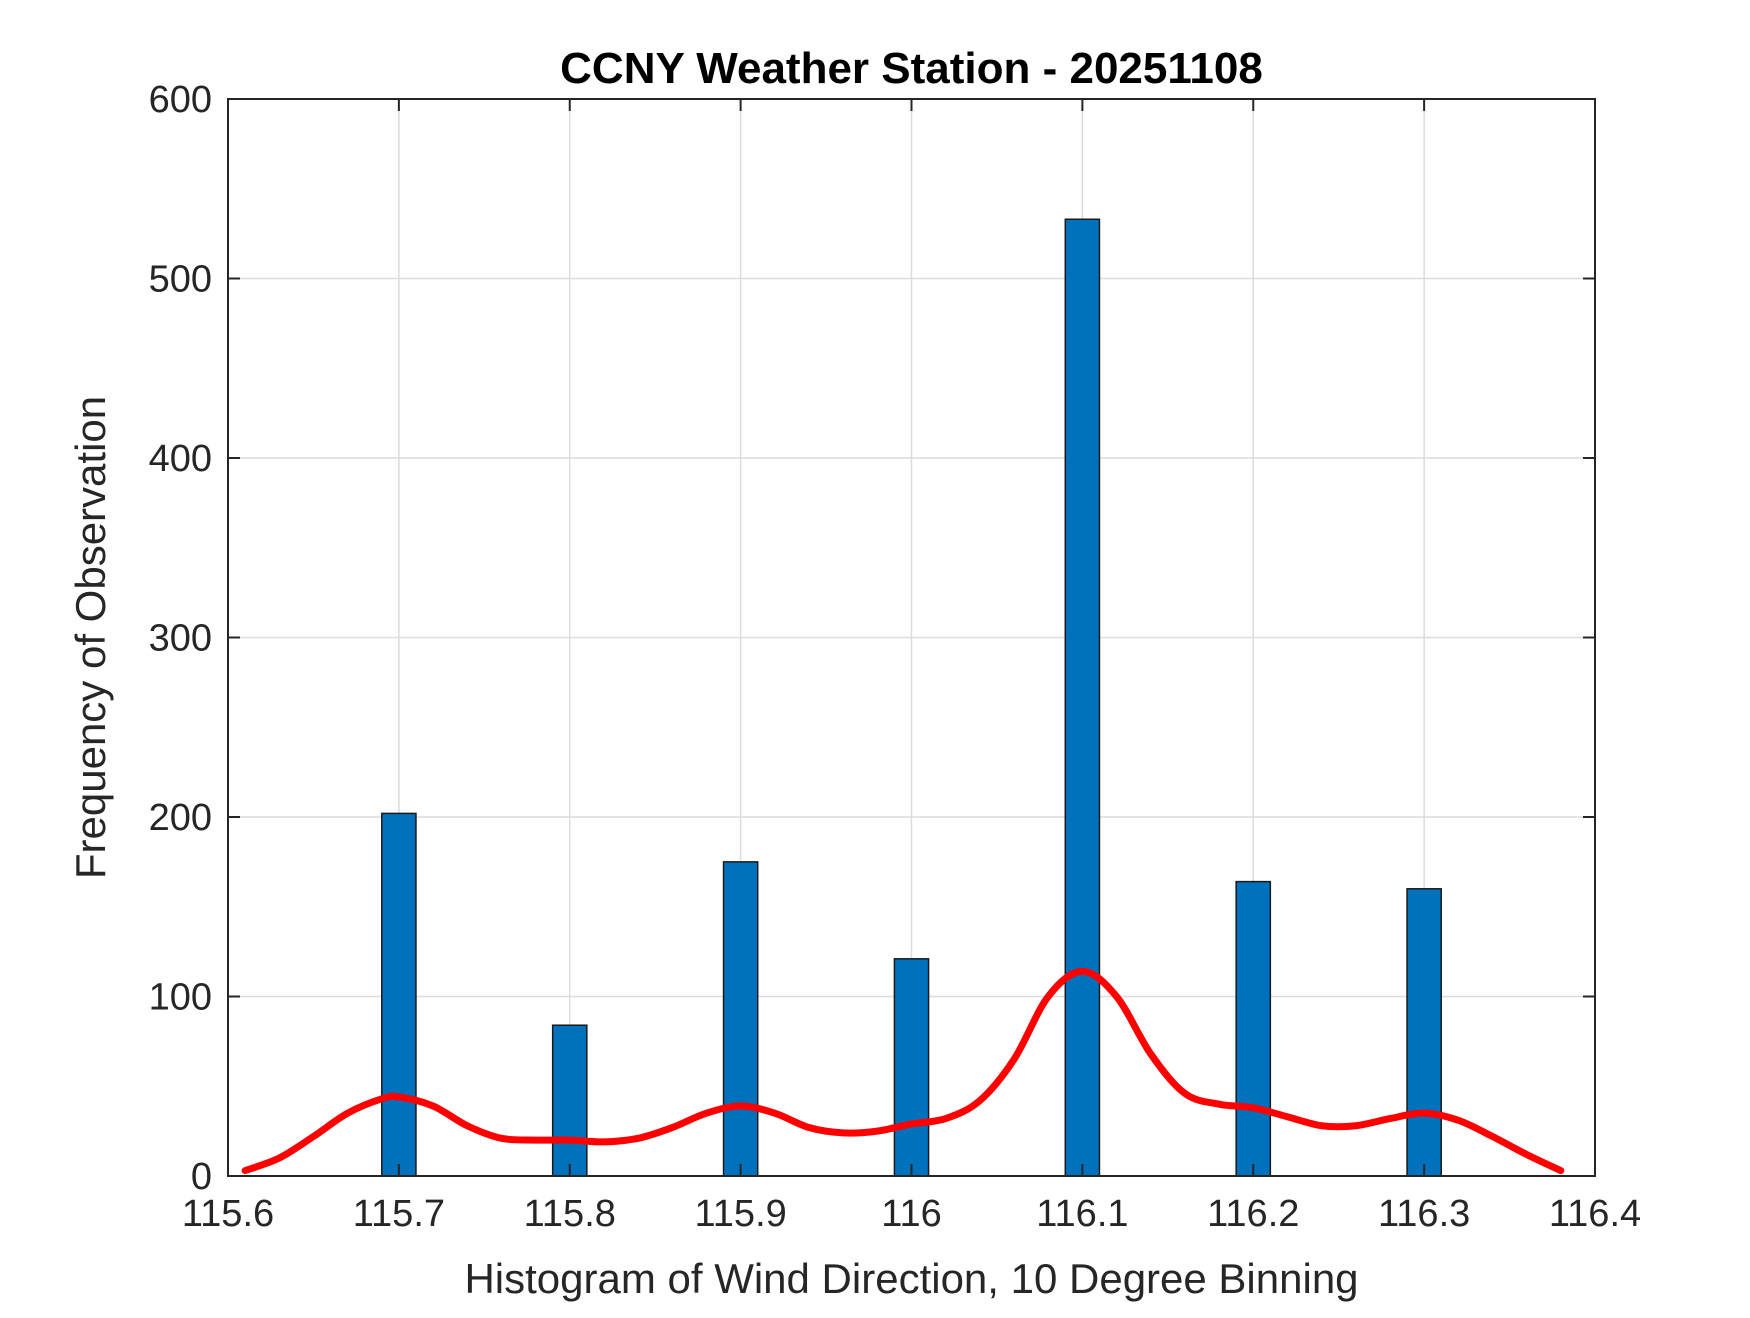 The height and width of the screenshot is (1318, 1750). Describe the element at coordinates (911, 68) in the screenshot. I see `chart-title: CCNY Weather Station - 20251108` at that location.